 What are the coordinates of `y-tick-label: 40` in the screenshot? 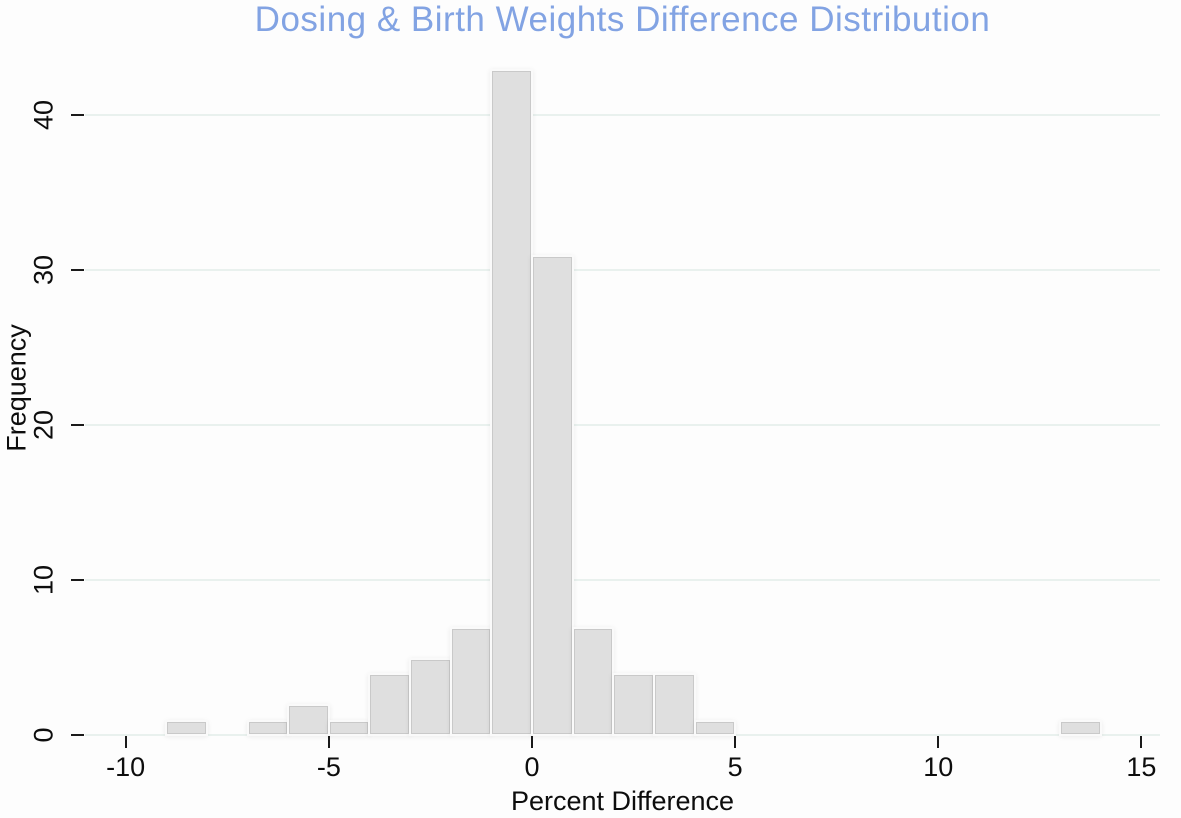 It's located at (43, 115).